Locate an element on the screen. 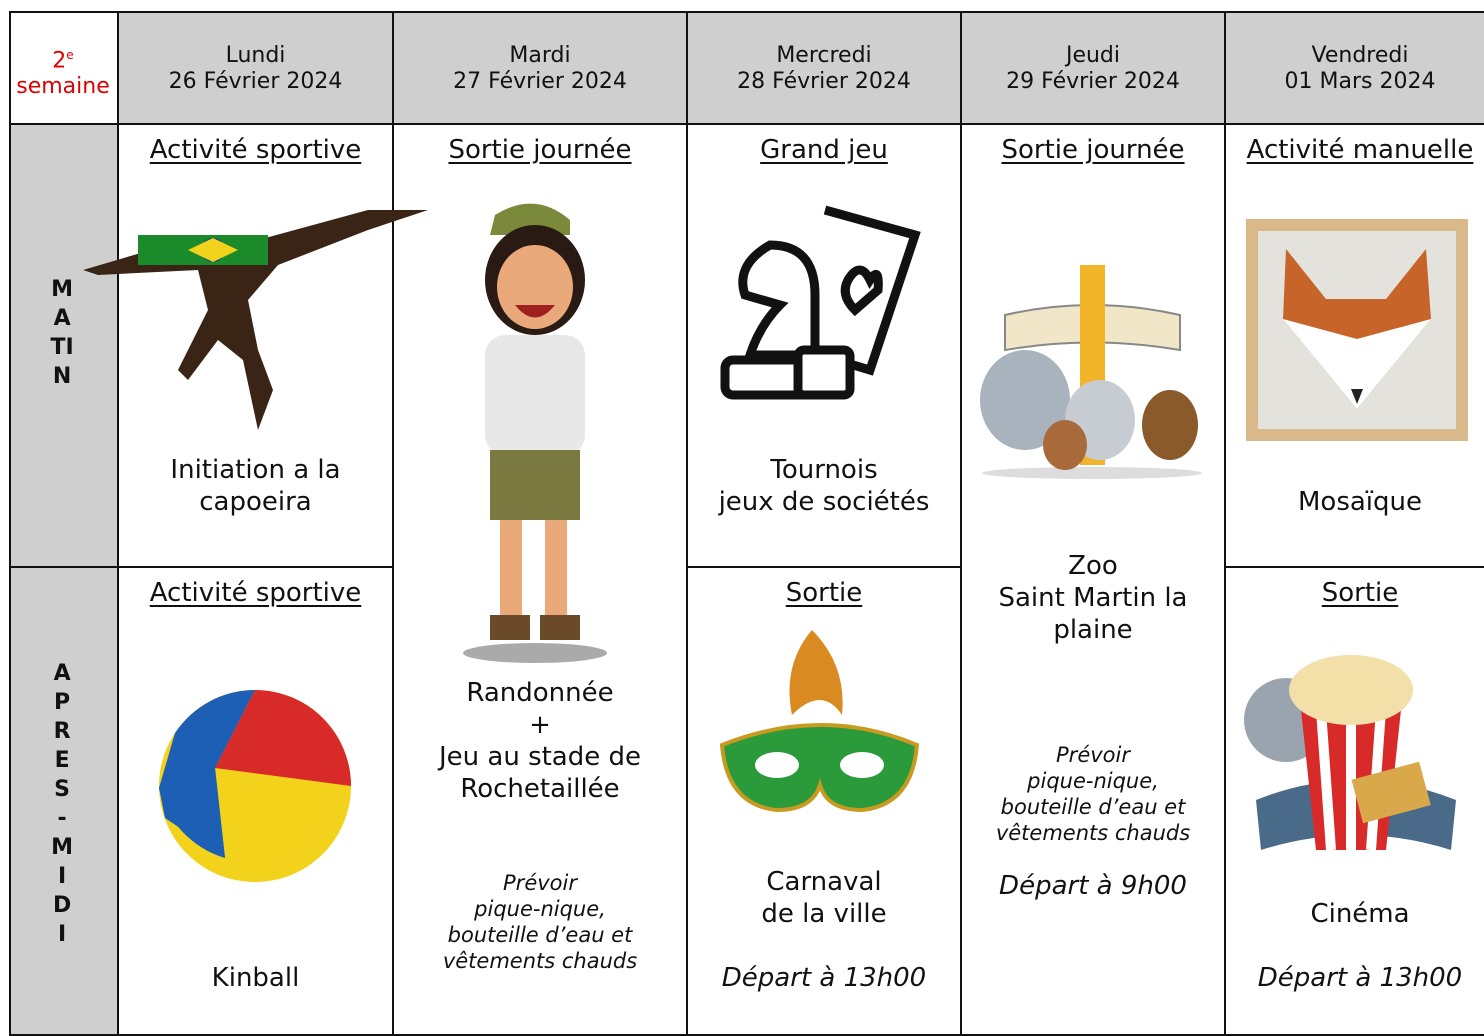 The height and width of the screenshot is (1036, 1484). day-header: Mardi 27 Février 2024 is located at coordinates (540, 69).